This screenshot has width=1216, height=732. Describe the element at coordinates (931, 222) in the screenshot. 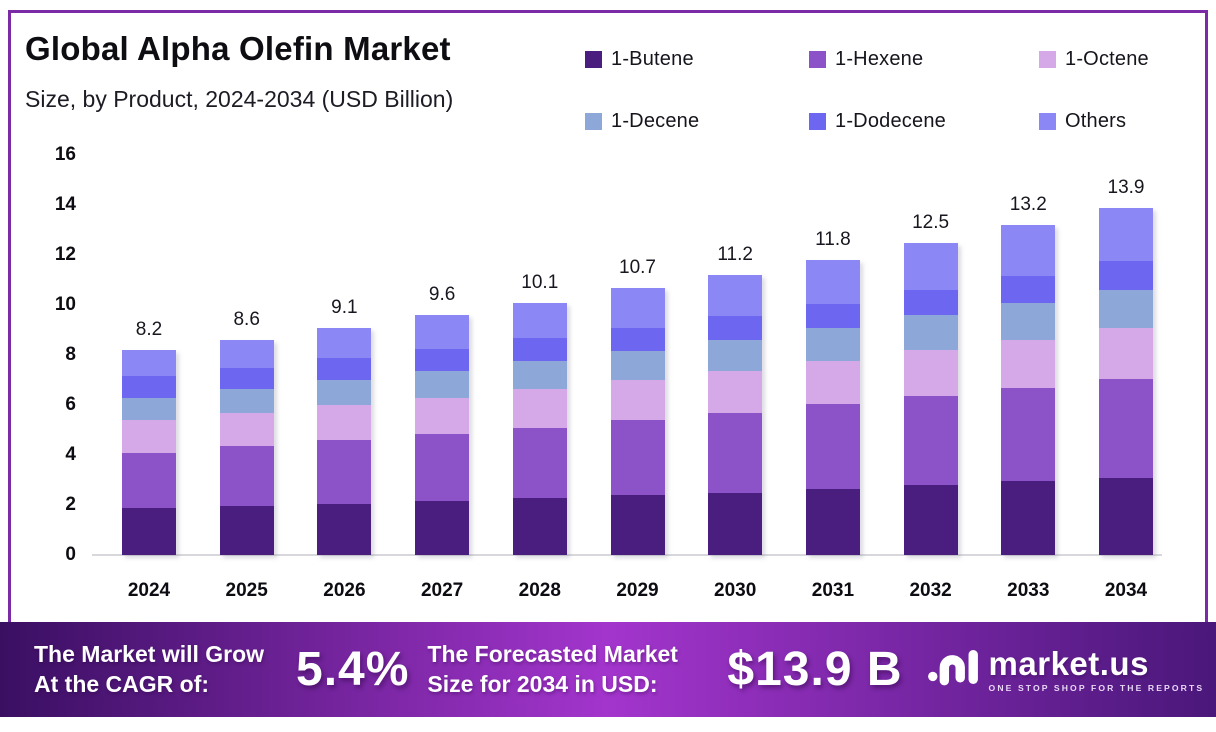

I see `bar-total-label-2032: 12.5` at that location.